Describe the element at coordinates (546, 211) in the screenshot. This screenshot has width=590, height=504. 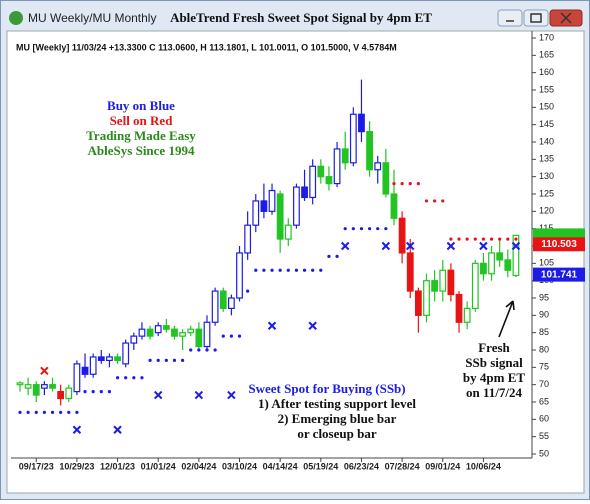
I see `y-tick-label: 120` at that location.